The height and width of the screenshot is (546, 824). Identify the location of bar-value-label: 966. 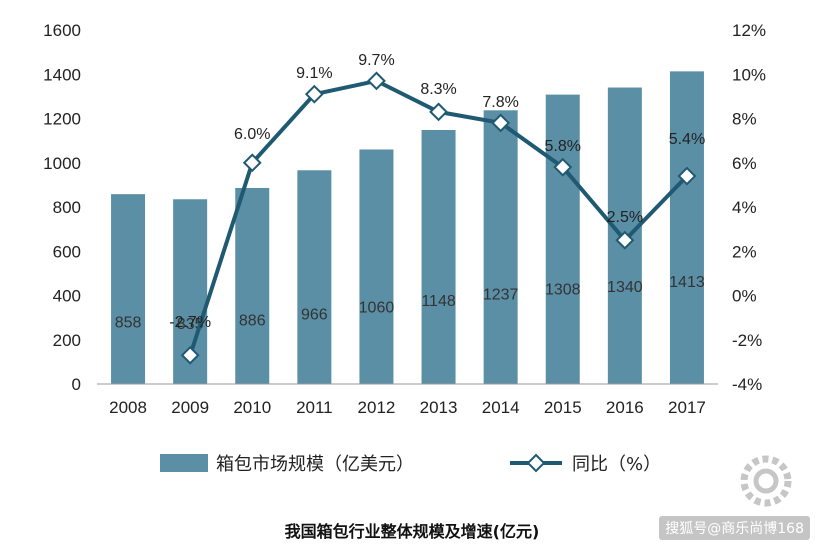
(314, 314).